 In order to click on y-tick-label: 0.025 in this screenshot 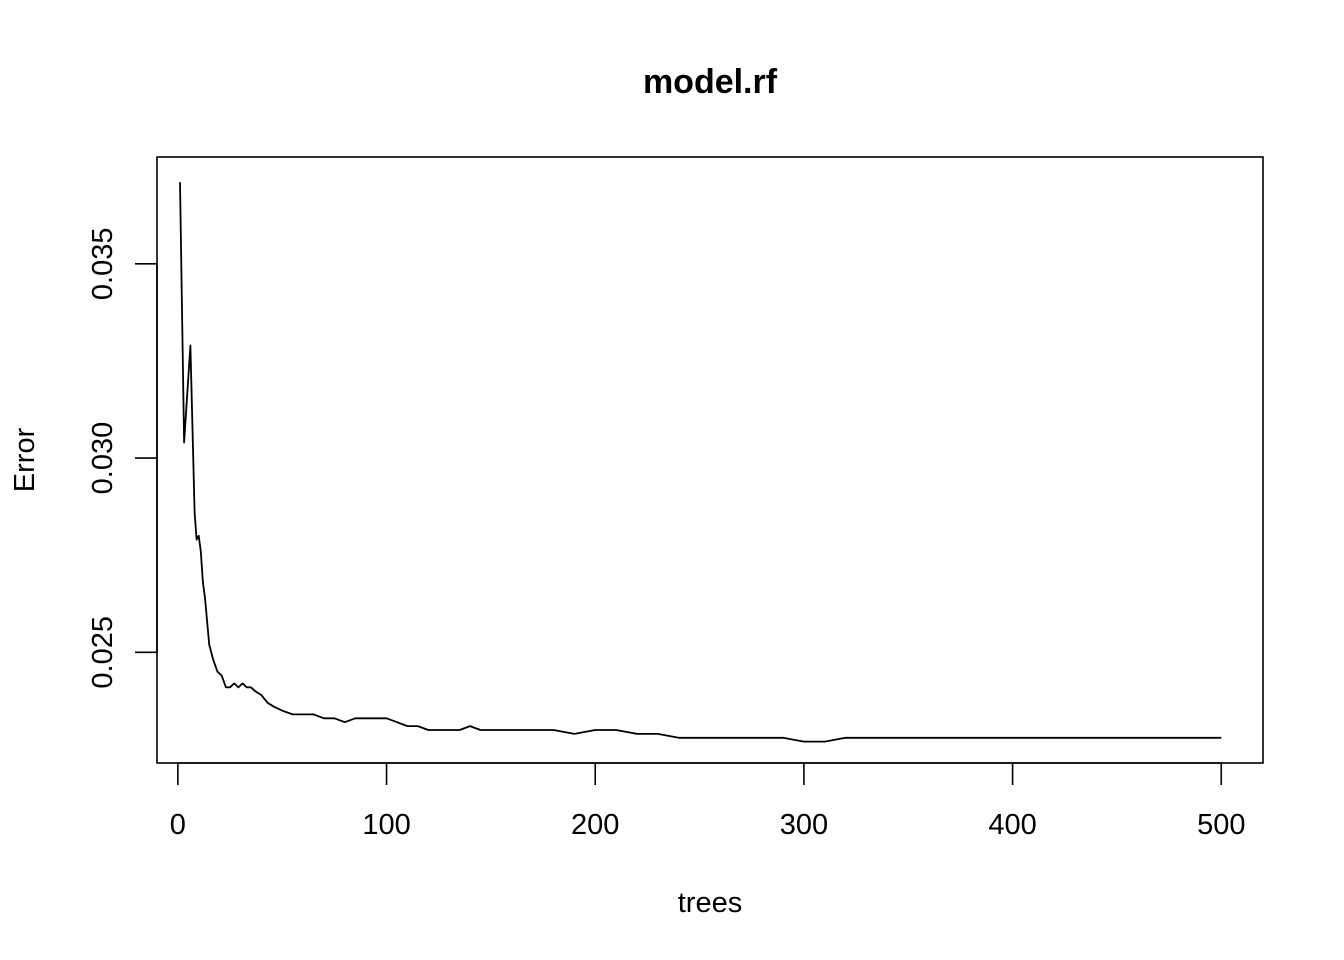, I will do `click(103, 652)`.